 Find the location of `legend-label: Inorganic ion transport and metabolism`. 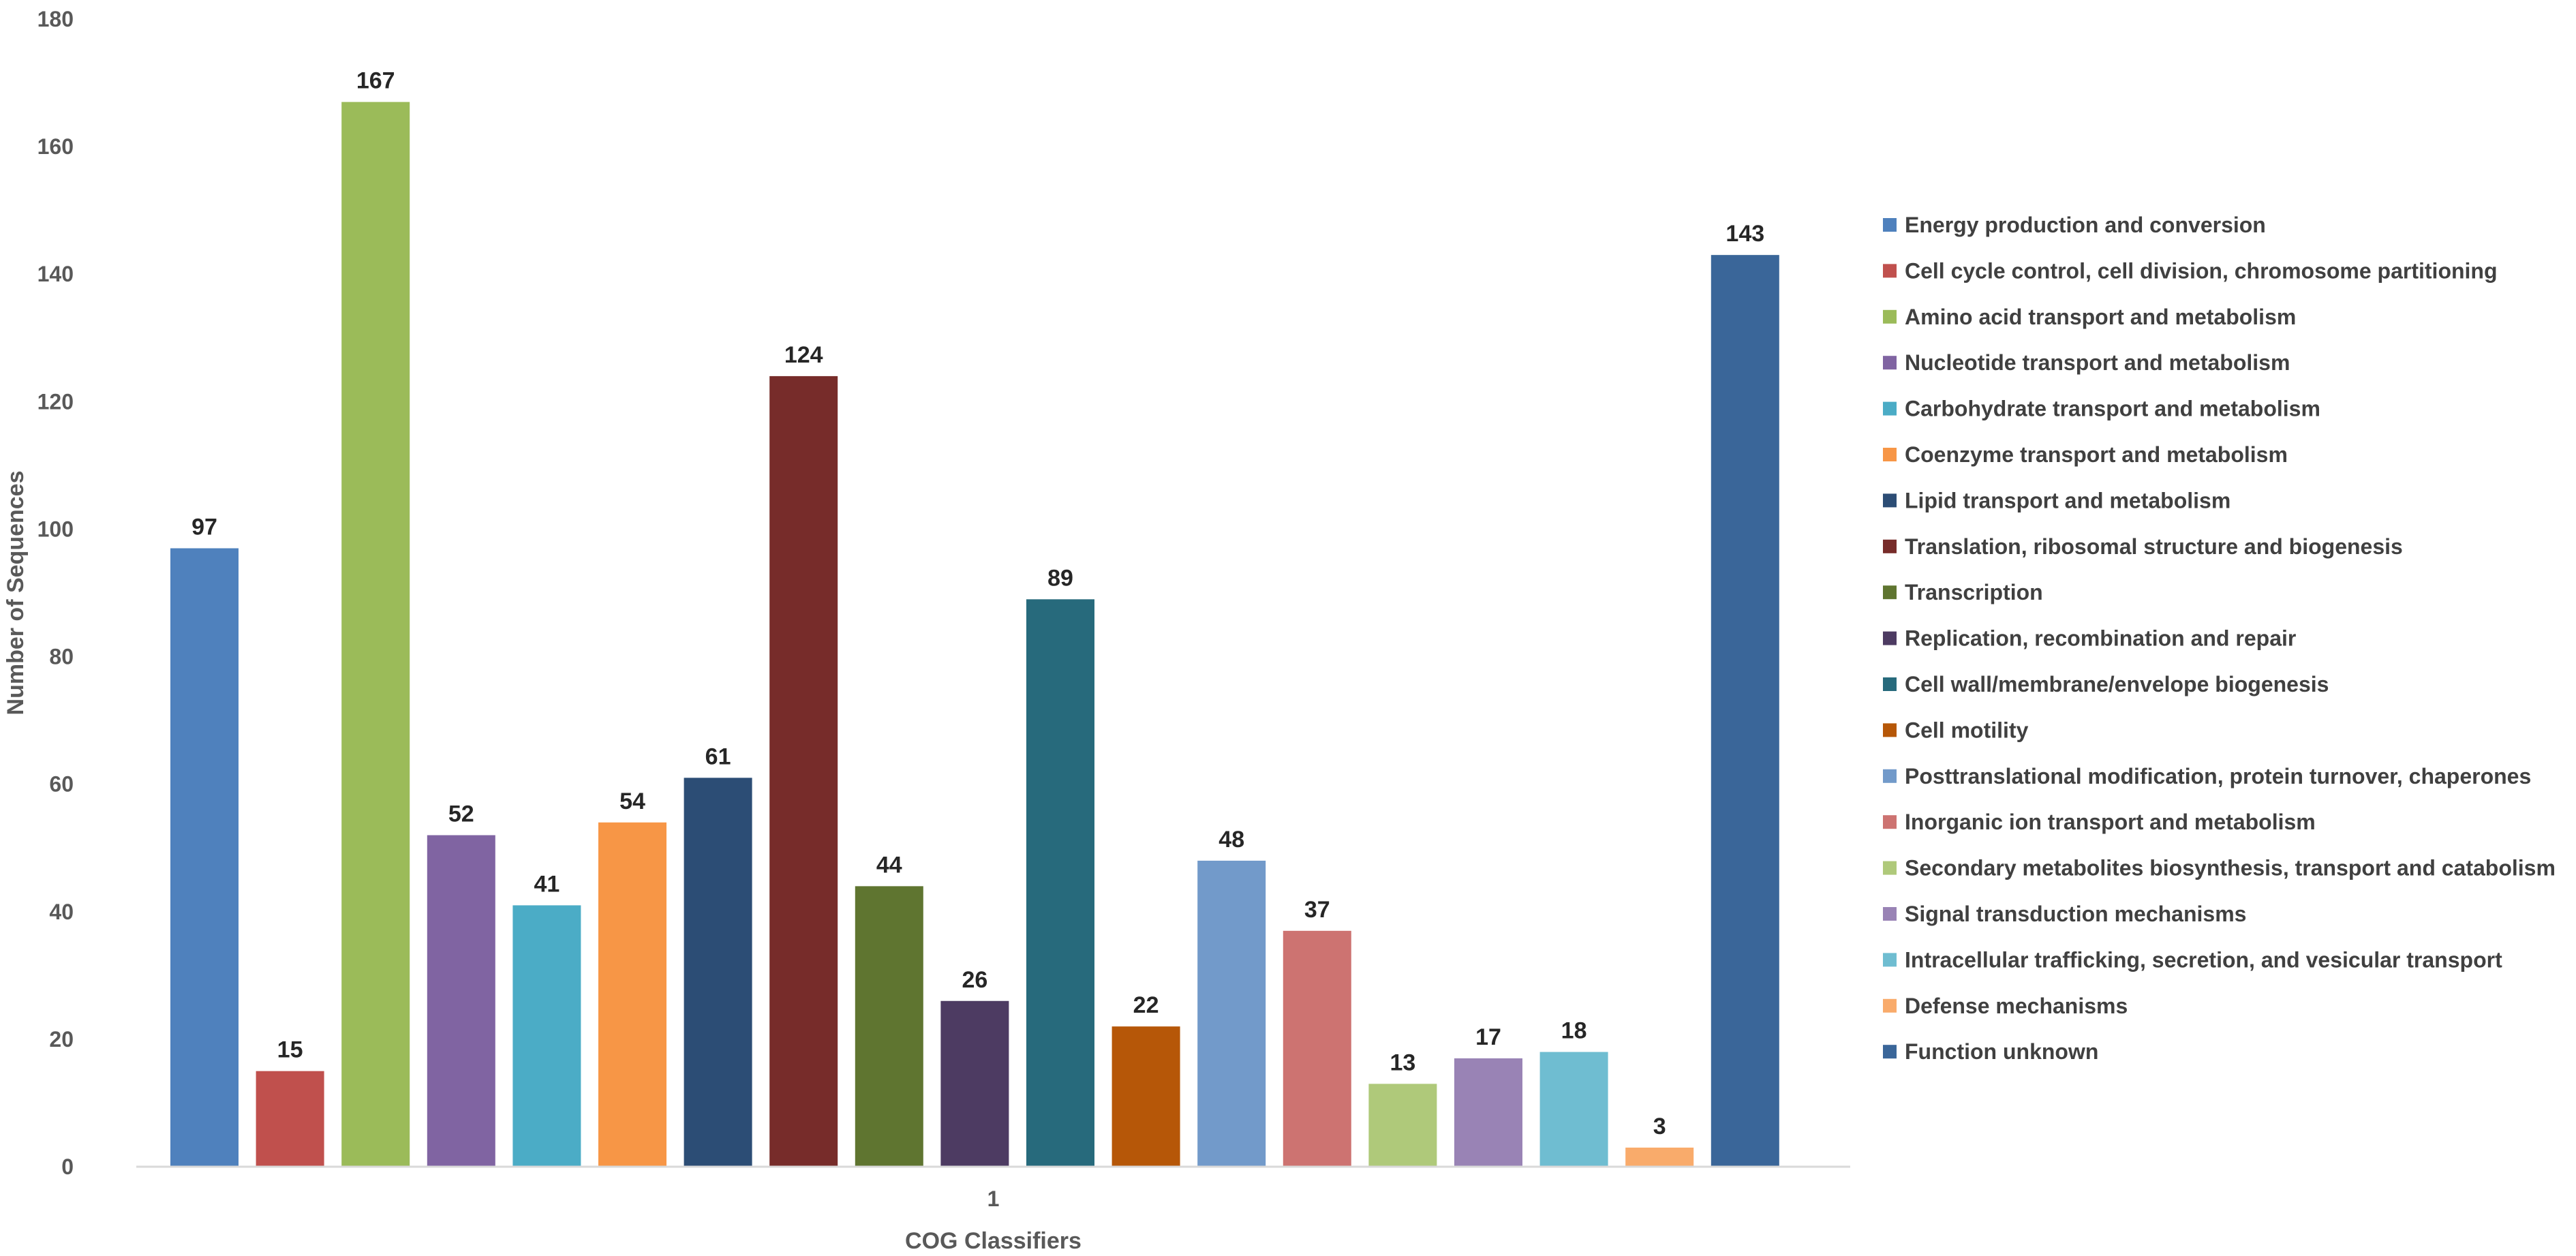

legend-label: Inorganic ion transport and metabolism is located at coordinates (2110, 822).